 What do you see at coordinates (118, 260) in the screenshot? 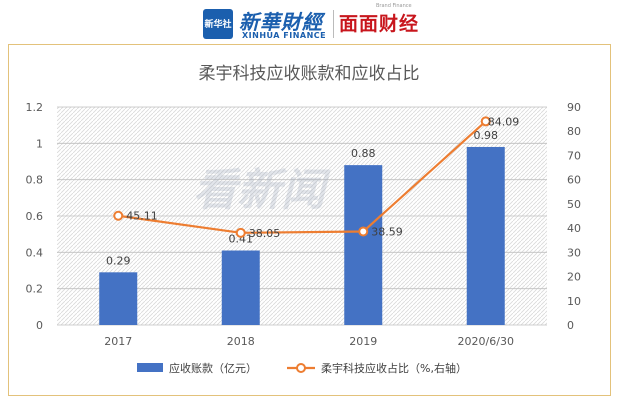
I see `bar-data-label: 0.29` at bounding box center [118, 260].